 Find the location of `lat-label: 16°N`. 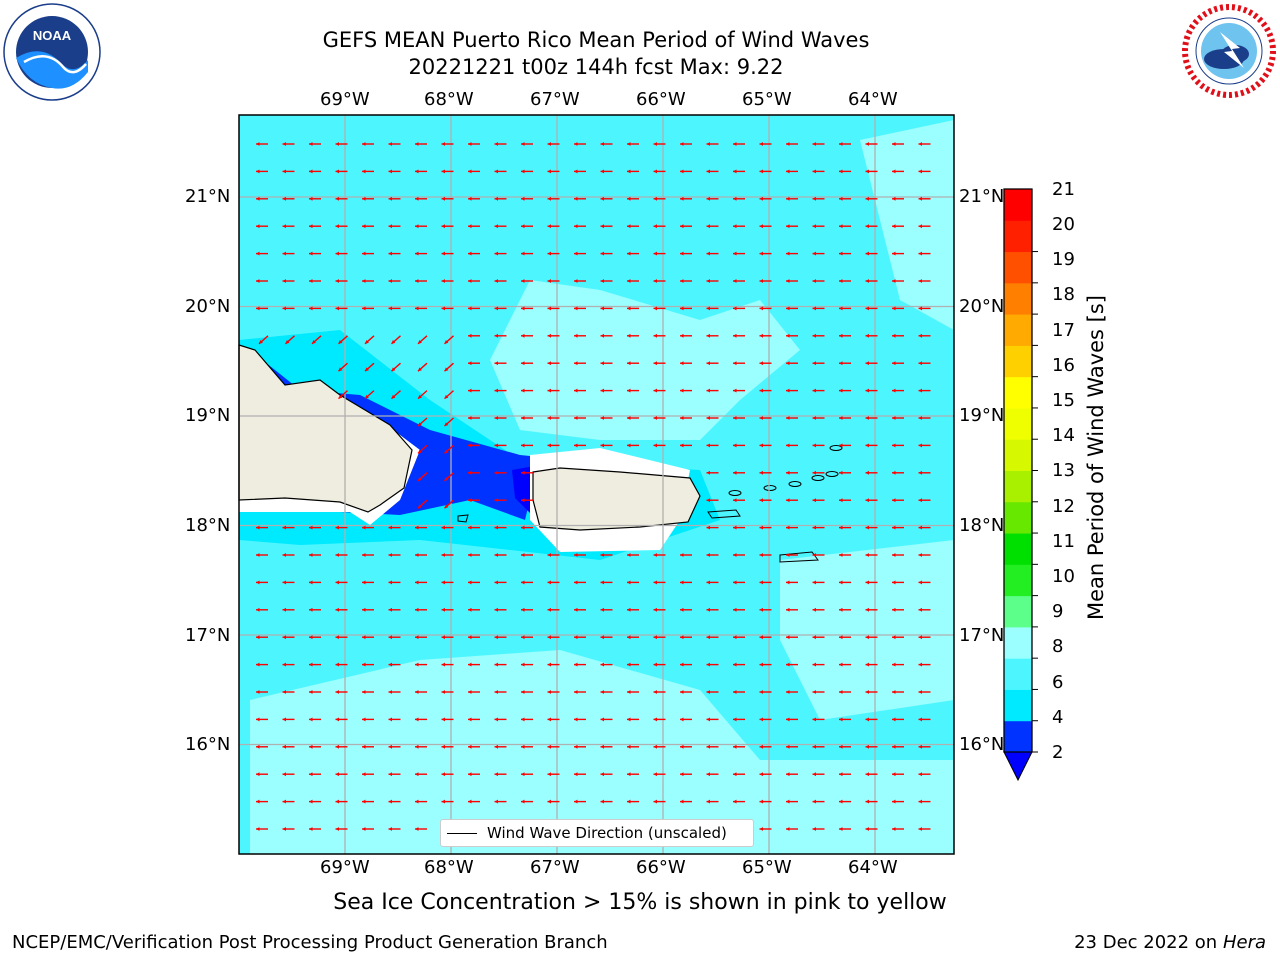

lat-label: 16°N is located at coordinates (208, 744).